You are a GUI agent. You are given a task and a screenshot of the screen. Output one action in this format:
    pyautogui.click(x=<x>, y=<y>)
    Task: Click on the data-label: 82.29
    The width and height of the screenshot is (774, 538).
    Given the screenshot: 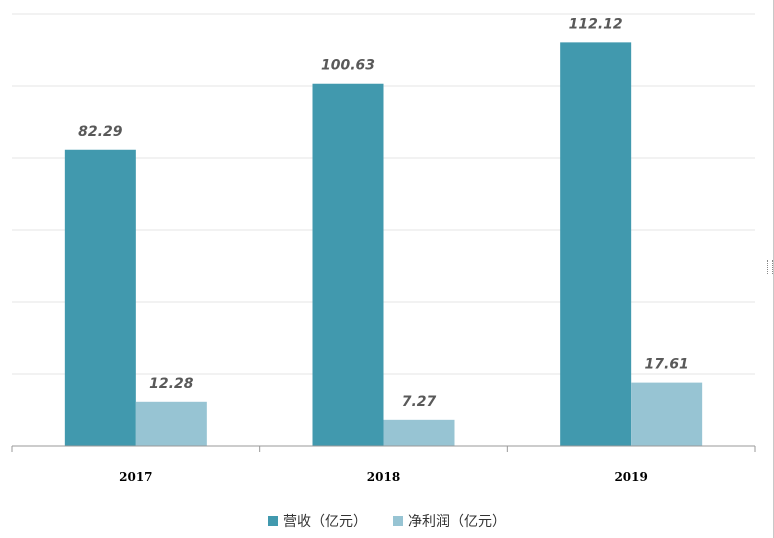 What is the action you would take?
    pyautogui.click(x=100, y=132)
    